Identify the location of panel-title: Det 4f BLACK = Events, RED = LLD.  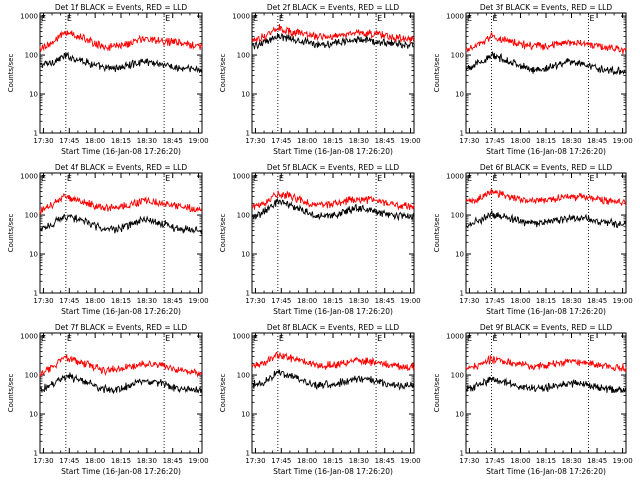
(121, 167).